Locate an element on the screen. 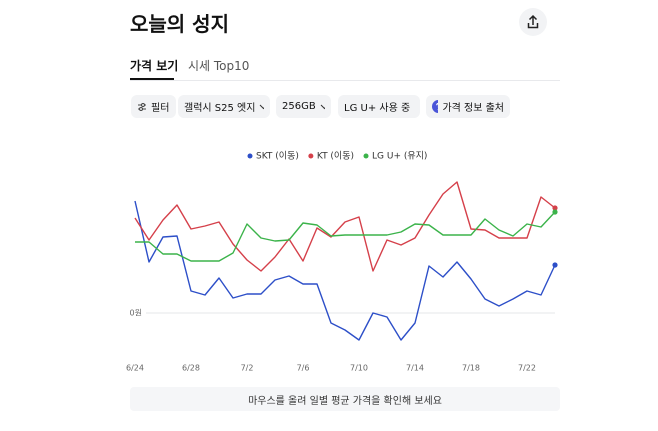 This screenshot has width=658, height=431. hint-bar: 마우스를 올려 일별 평균 가격을 확인해 보세요 is located at coordinates (345, 399).